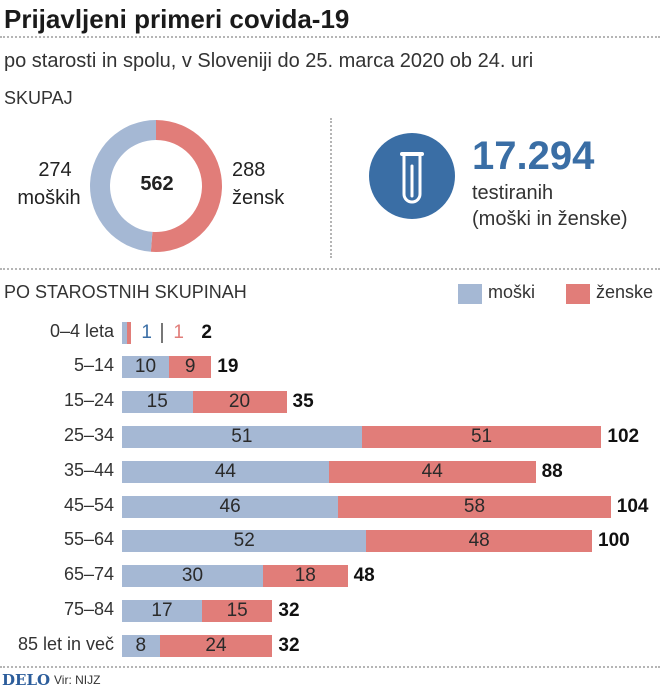  Describe the element at coordinates (533, 156) in the screenshot. I see `tested-count: 17.294` at that location.